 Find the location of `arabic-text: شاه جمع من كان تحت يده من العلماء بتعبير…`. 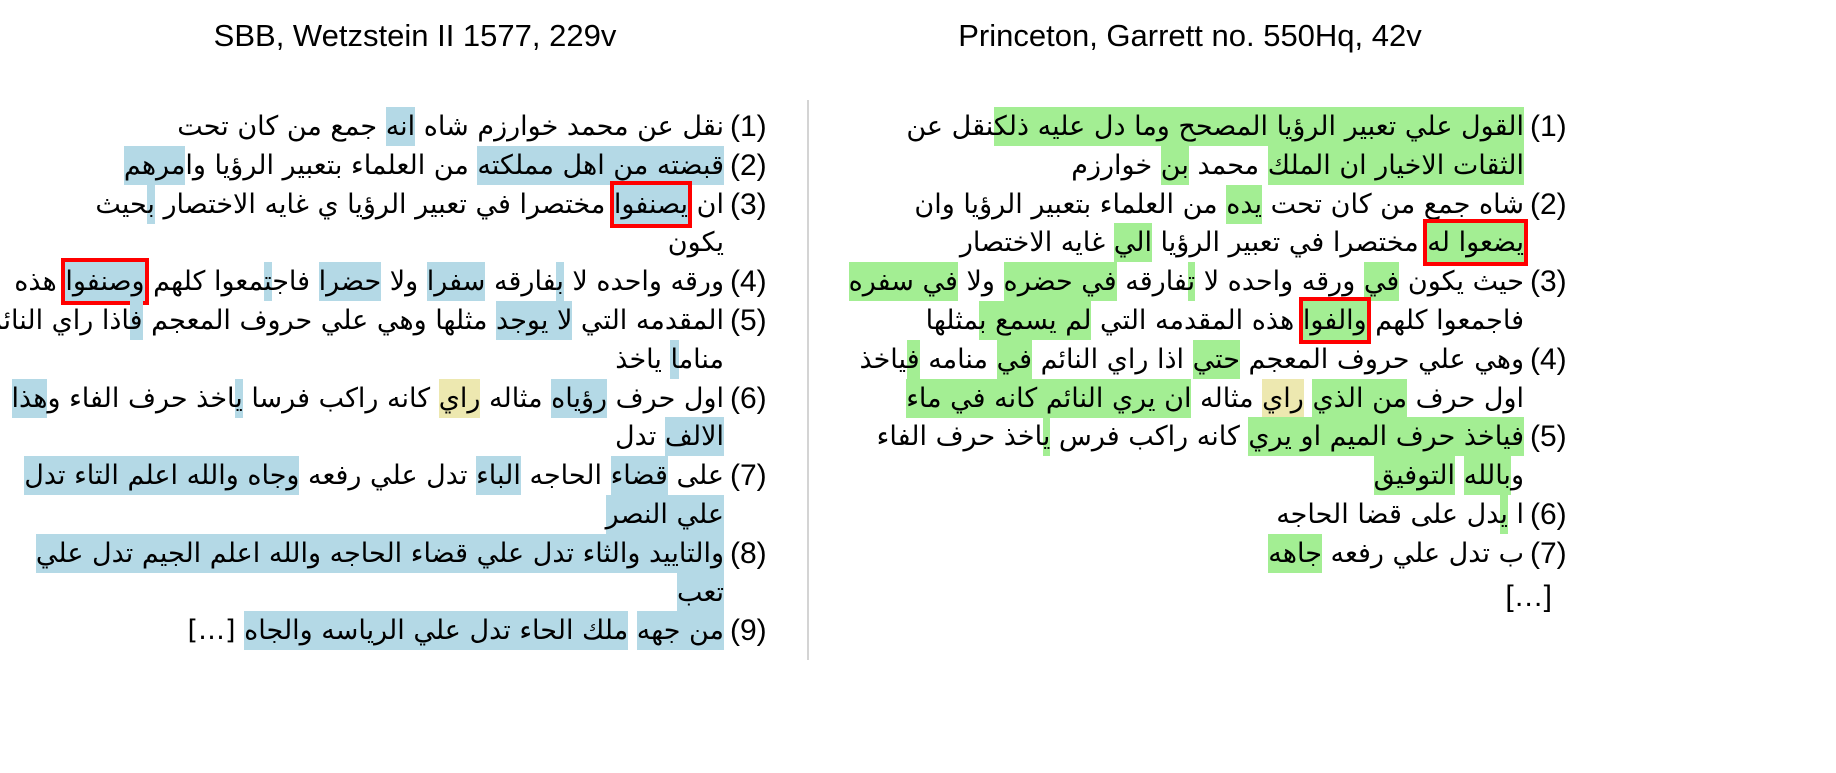

arabic-text: شاه جمع من كان تحت يده من العلماء بتعبير… is located at coordinates (1219, 204).